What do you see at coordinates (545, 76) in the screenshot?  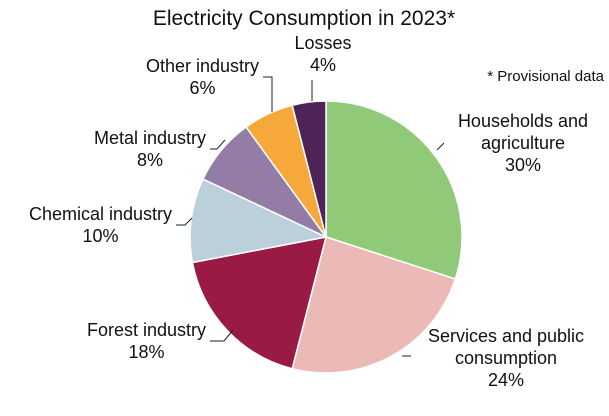 I see `chart-note: * Provisional data` at bounding box center [545, 76].